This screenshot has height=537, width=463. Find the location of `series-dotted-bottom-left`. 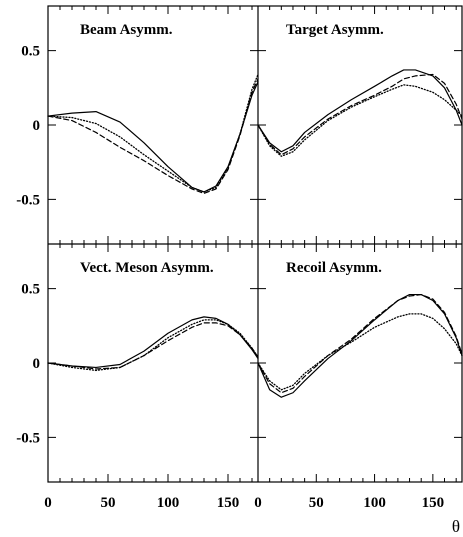

series-dotted-bottom-left is located at coordinates (153, 345).